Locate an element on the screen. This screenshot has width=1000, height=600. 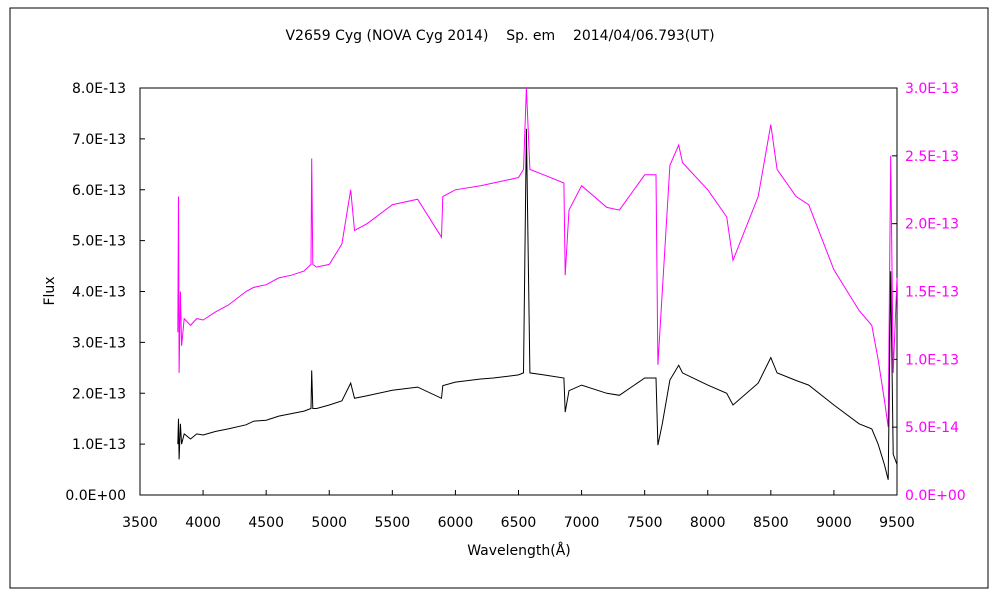
x-tick-label: 5000 is located at coordinates (329, 523).